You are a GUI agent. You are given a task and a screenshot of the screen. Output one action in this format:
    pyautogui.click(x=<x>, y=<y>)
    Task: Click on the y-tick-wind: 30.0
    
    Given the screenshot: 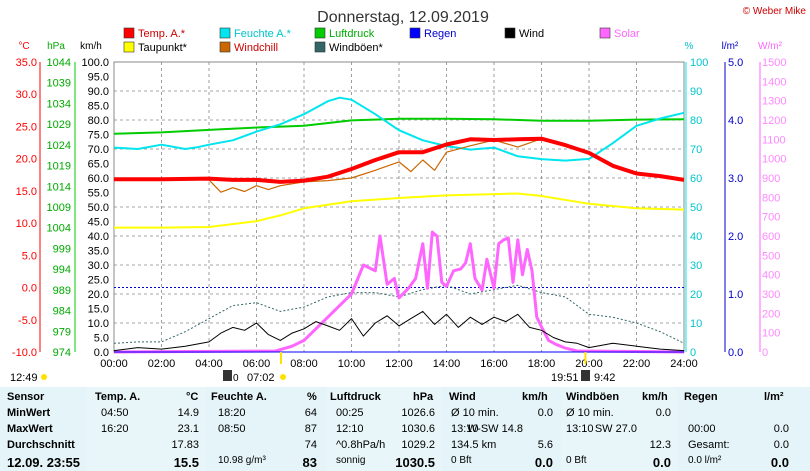 What is the action you would take?
    pyautogui.click(x=98, y=266)
    